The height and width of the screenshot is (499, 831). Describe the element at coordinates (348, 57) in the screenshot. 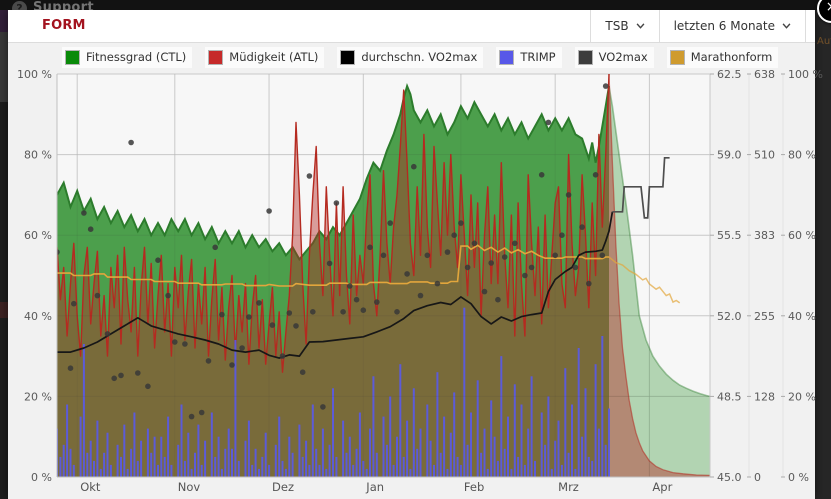

I see `legend-swatch-durchschn-vo2max` at that location.